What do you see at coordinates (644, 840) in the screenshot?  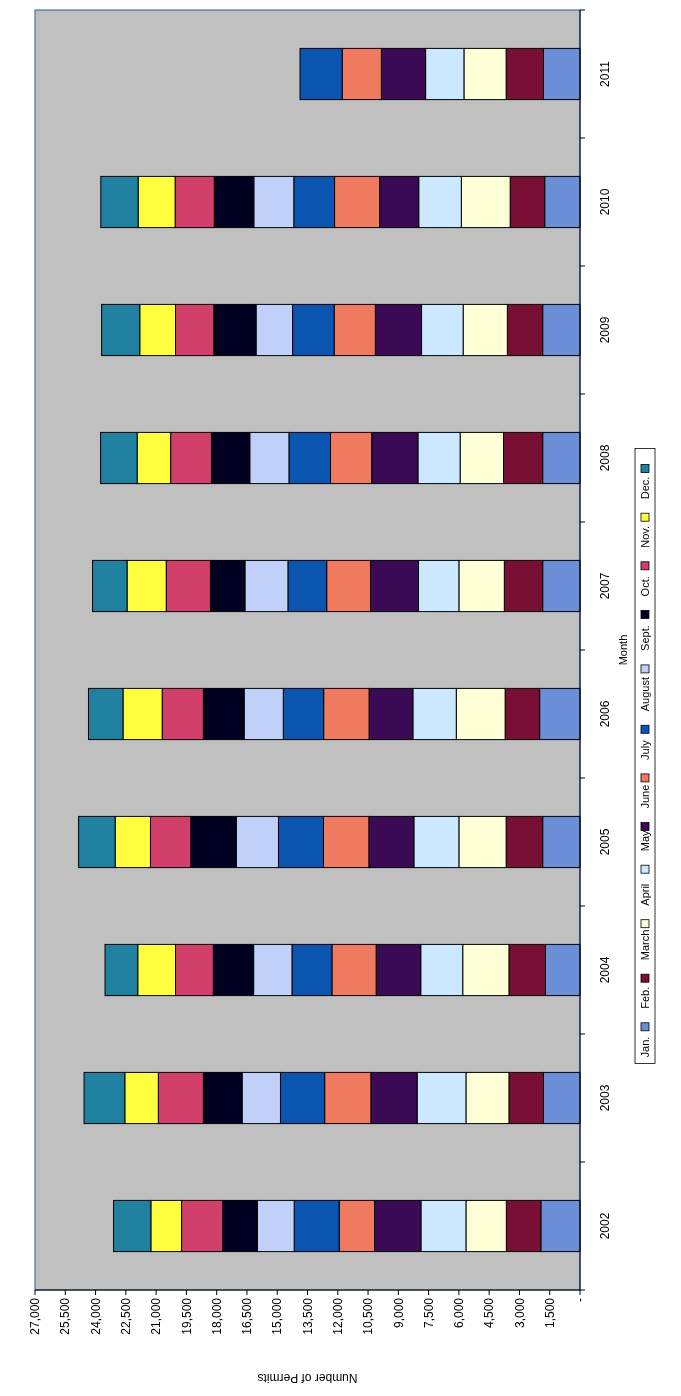 I see `legend-label: May` at bounding box center [644, 840].